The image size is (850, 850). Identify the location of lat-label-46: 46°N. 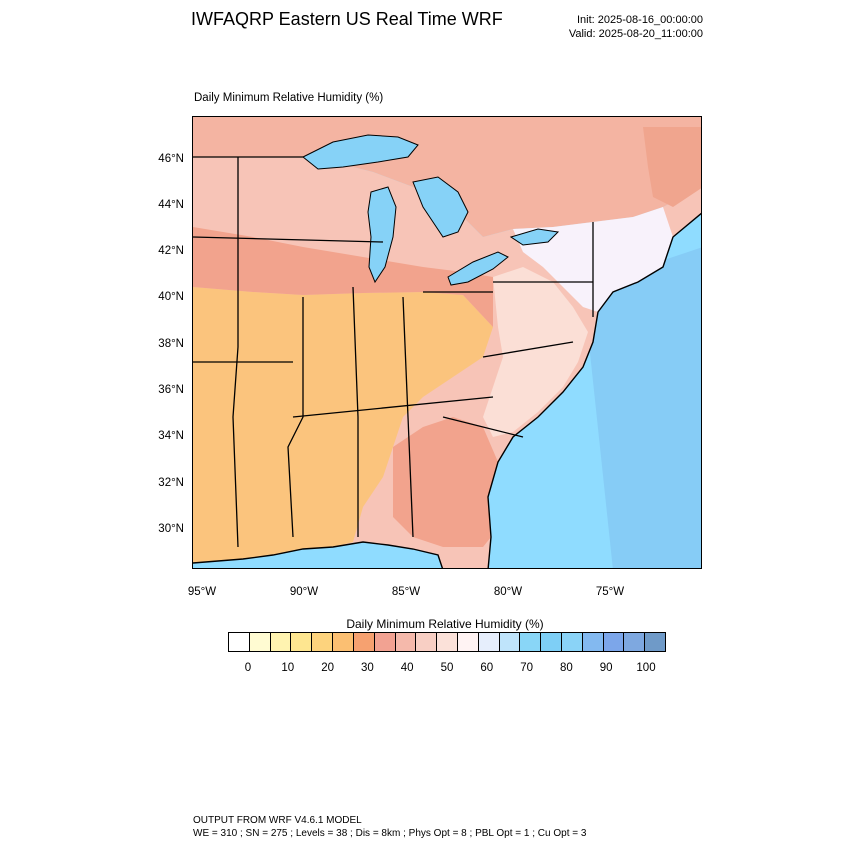
(171, 159).